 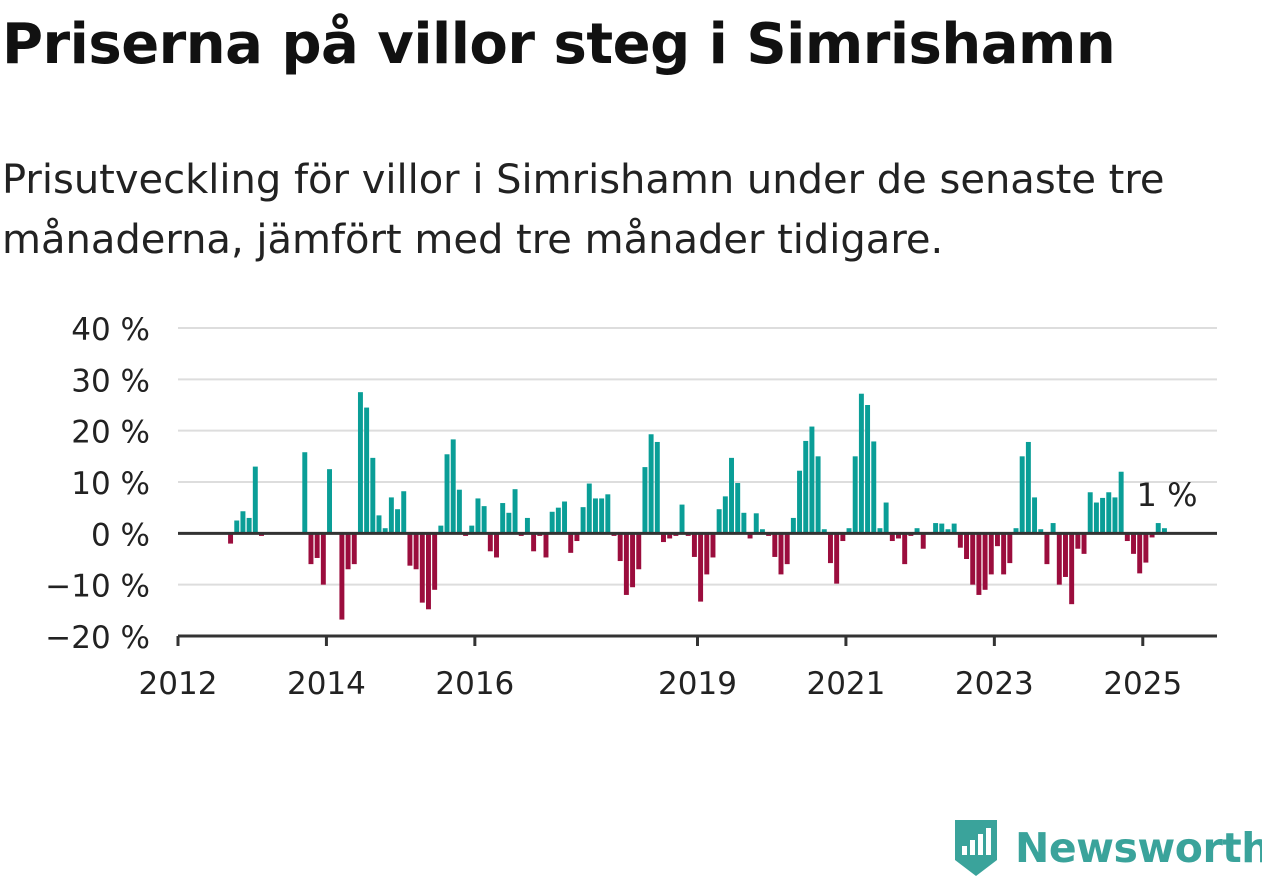 What do you see at coordinates (178, 684) in the screenshot?
I see `x-tick-label: 2012` at bounding box center [178, 684].